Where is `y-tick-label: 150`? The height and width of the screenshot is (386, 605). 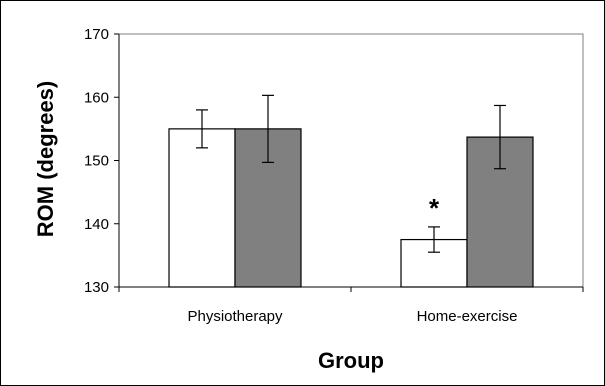
y-tick-label: 150 is located at coordinates (96, 161).